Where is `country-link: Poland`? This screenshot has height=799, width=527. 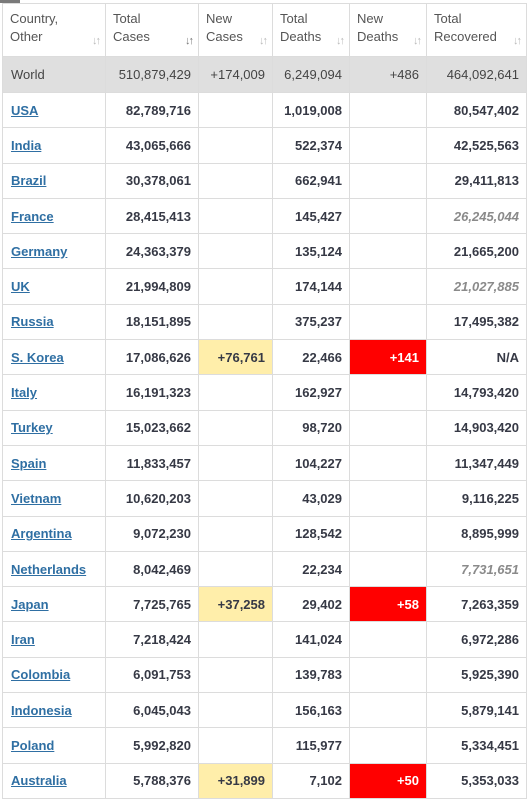
country-link: Poland is located at coordinates (33, 745).